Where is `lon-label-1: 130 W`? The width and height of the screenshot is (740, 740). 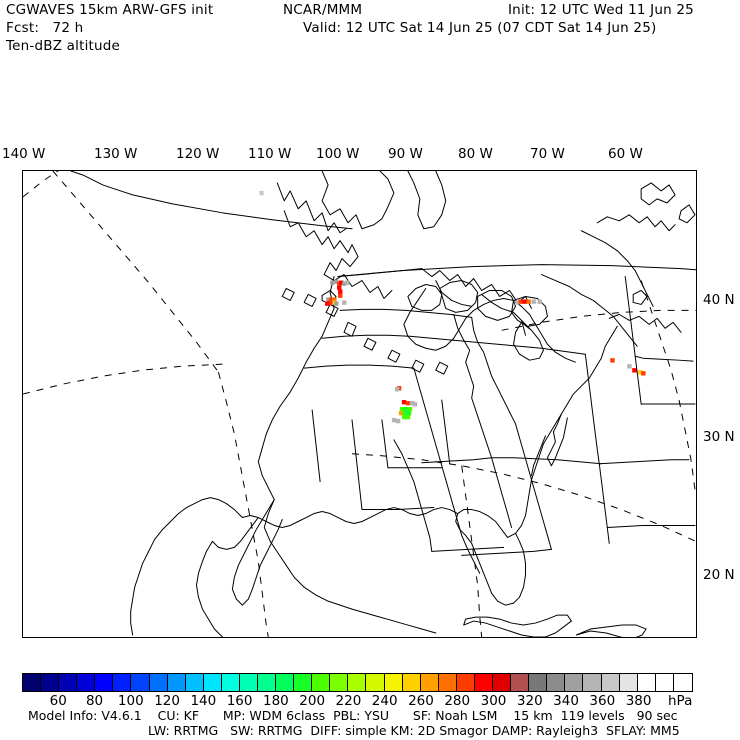
lon-label-1: 130 W is located at coordinates (116, 154).